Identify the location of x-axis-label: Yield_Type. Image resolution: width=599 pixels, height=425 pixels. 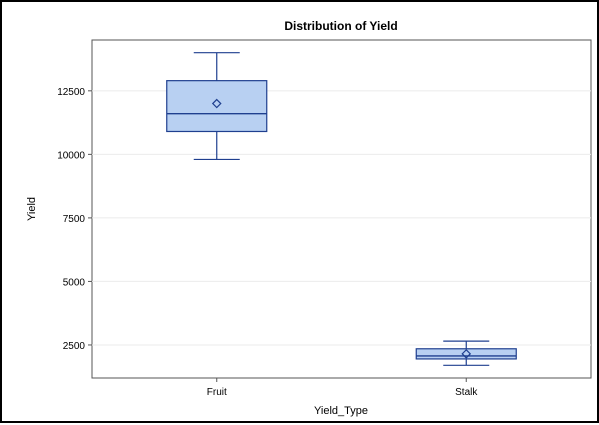
(341, 411).